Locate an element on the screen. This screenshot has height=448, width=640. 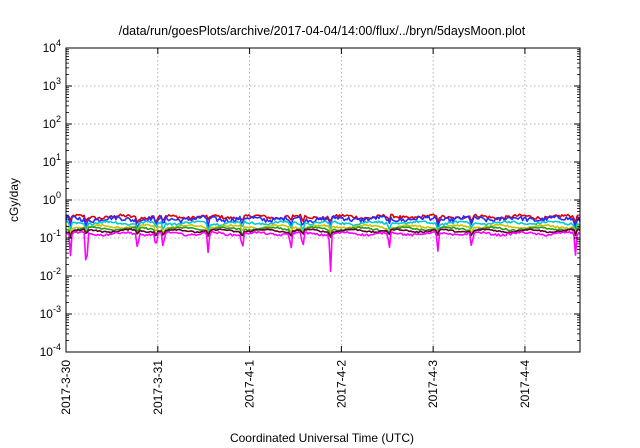
y-tick-label: 10¹ is located at coordinates (52, 160).